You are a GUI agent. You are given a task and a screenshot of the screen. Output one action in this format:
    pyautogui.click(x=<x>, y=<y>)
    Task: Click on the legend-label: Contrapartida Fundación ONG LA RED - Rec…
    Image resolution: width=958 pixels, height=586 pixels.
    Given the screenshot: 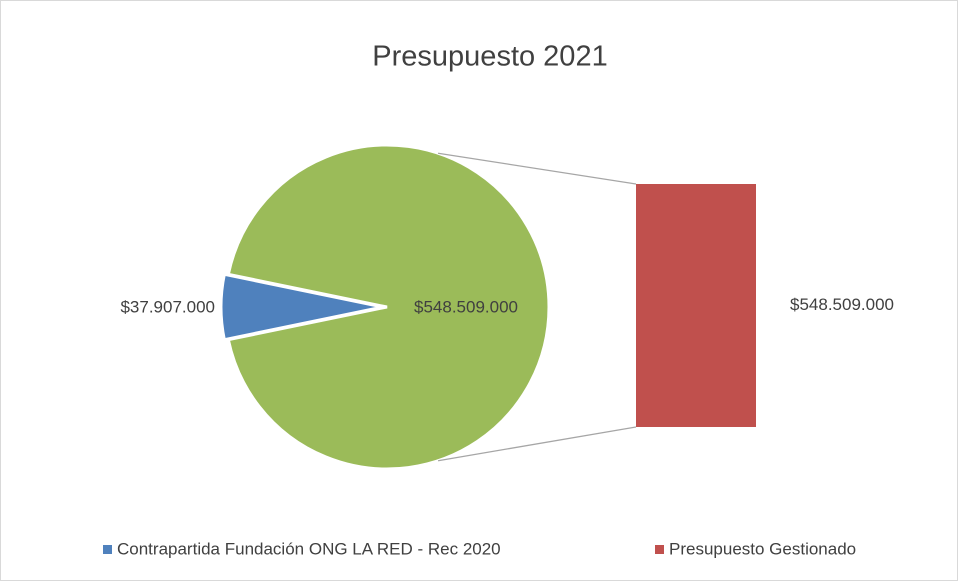 What is the action you would take?
    pyautogui.click(x=309, y=548)
    